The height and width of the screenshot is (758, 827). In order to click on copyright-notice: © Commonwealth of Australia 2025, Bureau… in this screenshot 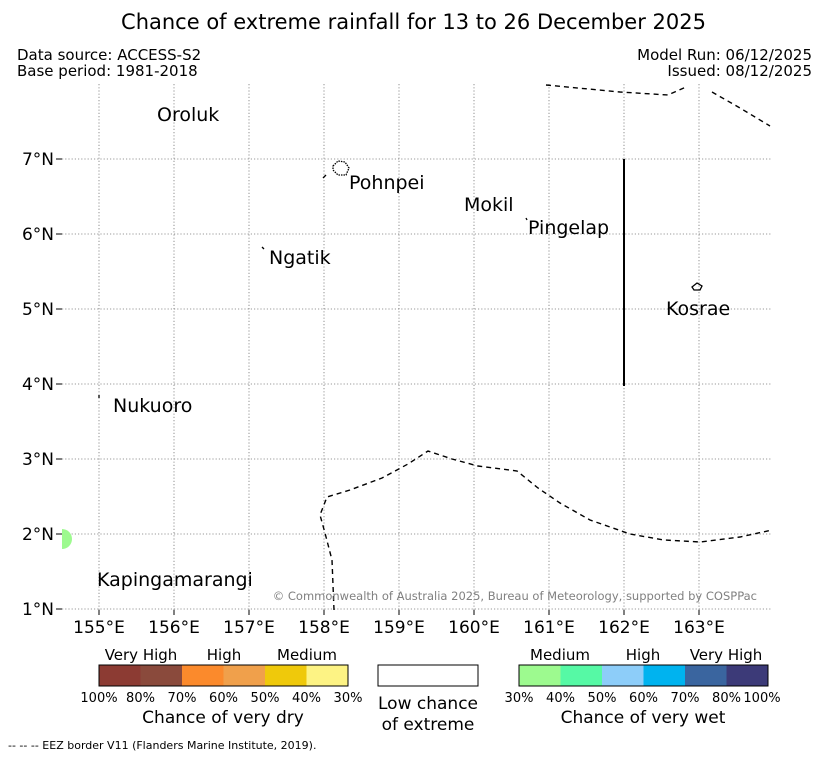, I will do `click(515, 596)`.